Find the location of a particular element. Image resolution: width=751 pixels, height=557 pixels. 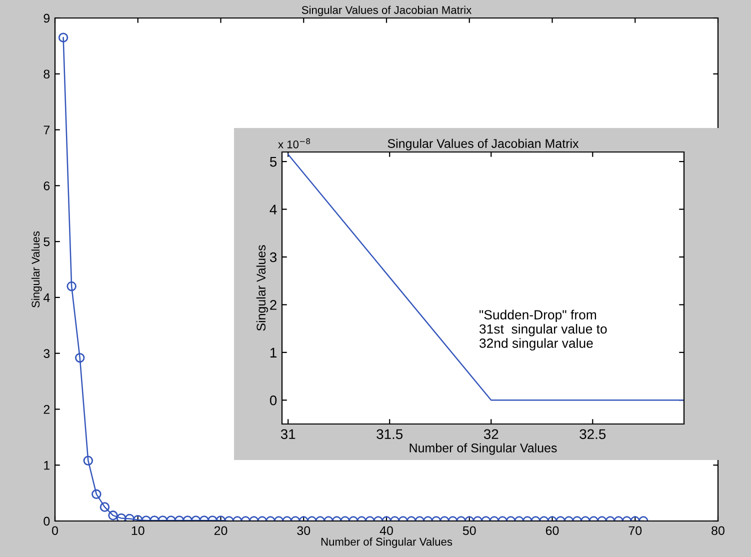

x-tick-label: 0 is located at coordinates (55, 531).